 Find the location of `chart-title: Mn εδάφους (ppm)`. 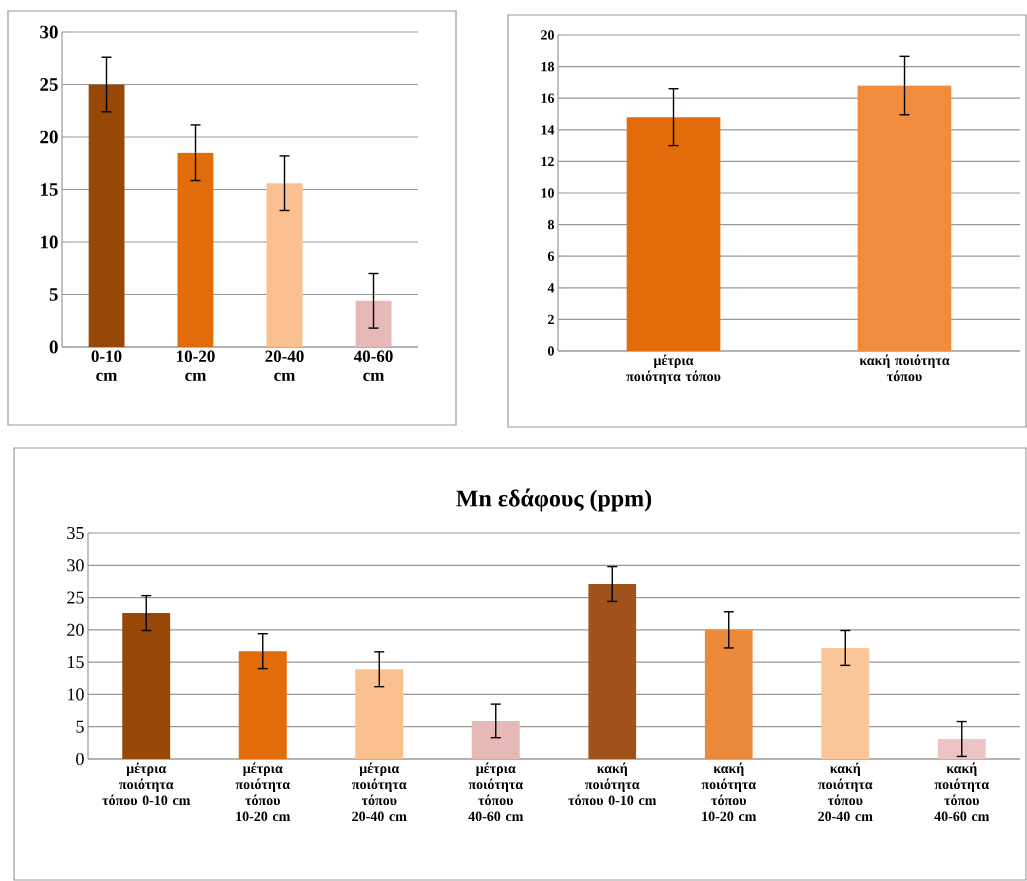

chart-title: Mn εδάφους (ppm) is located at coordinates (554, 500).